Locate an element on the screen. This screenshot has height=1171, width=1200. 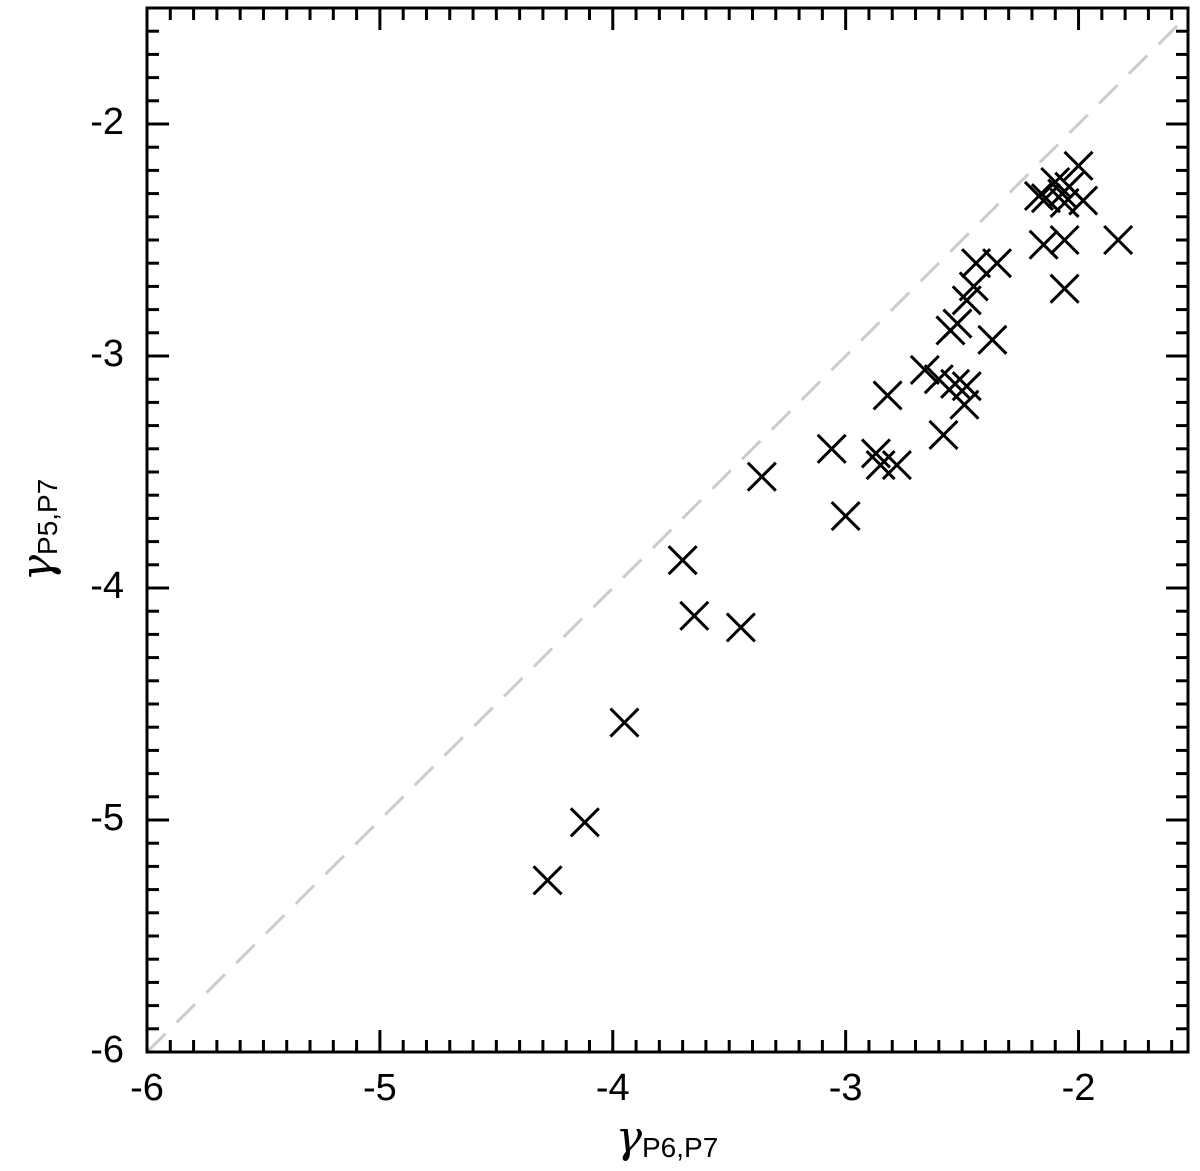
x-axis-label: γP6,P7 is located at coordinates (667, 1138).